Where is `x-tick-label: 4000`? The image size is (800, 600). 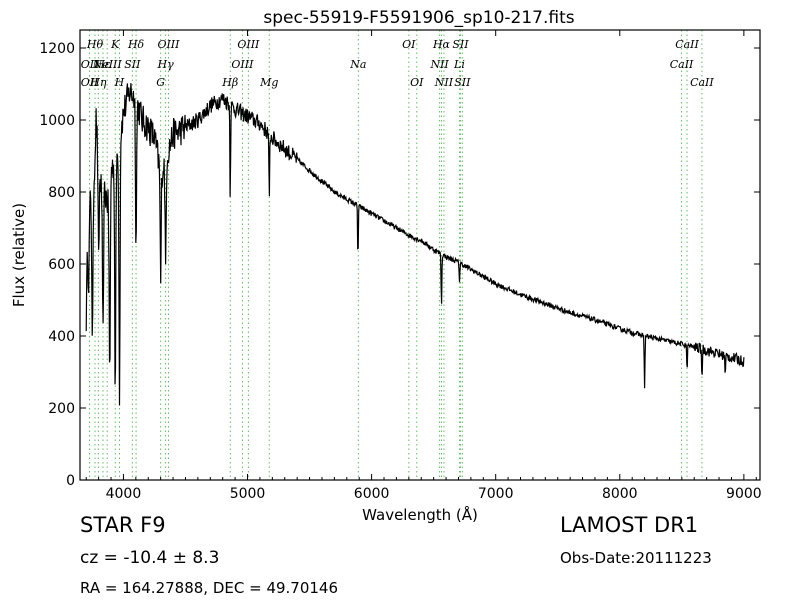 x-tick-label: 4000 is located at coordinates (124, 494).